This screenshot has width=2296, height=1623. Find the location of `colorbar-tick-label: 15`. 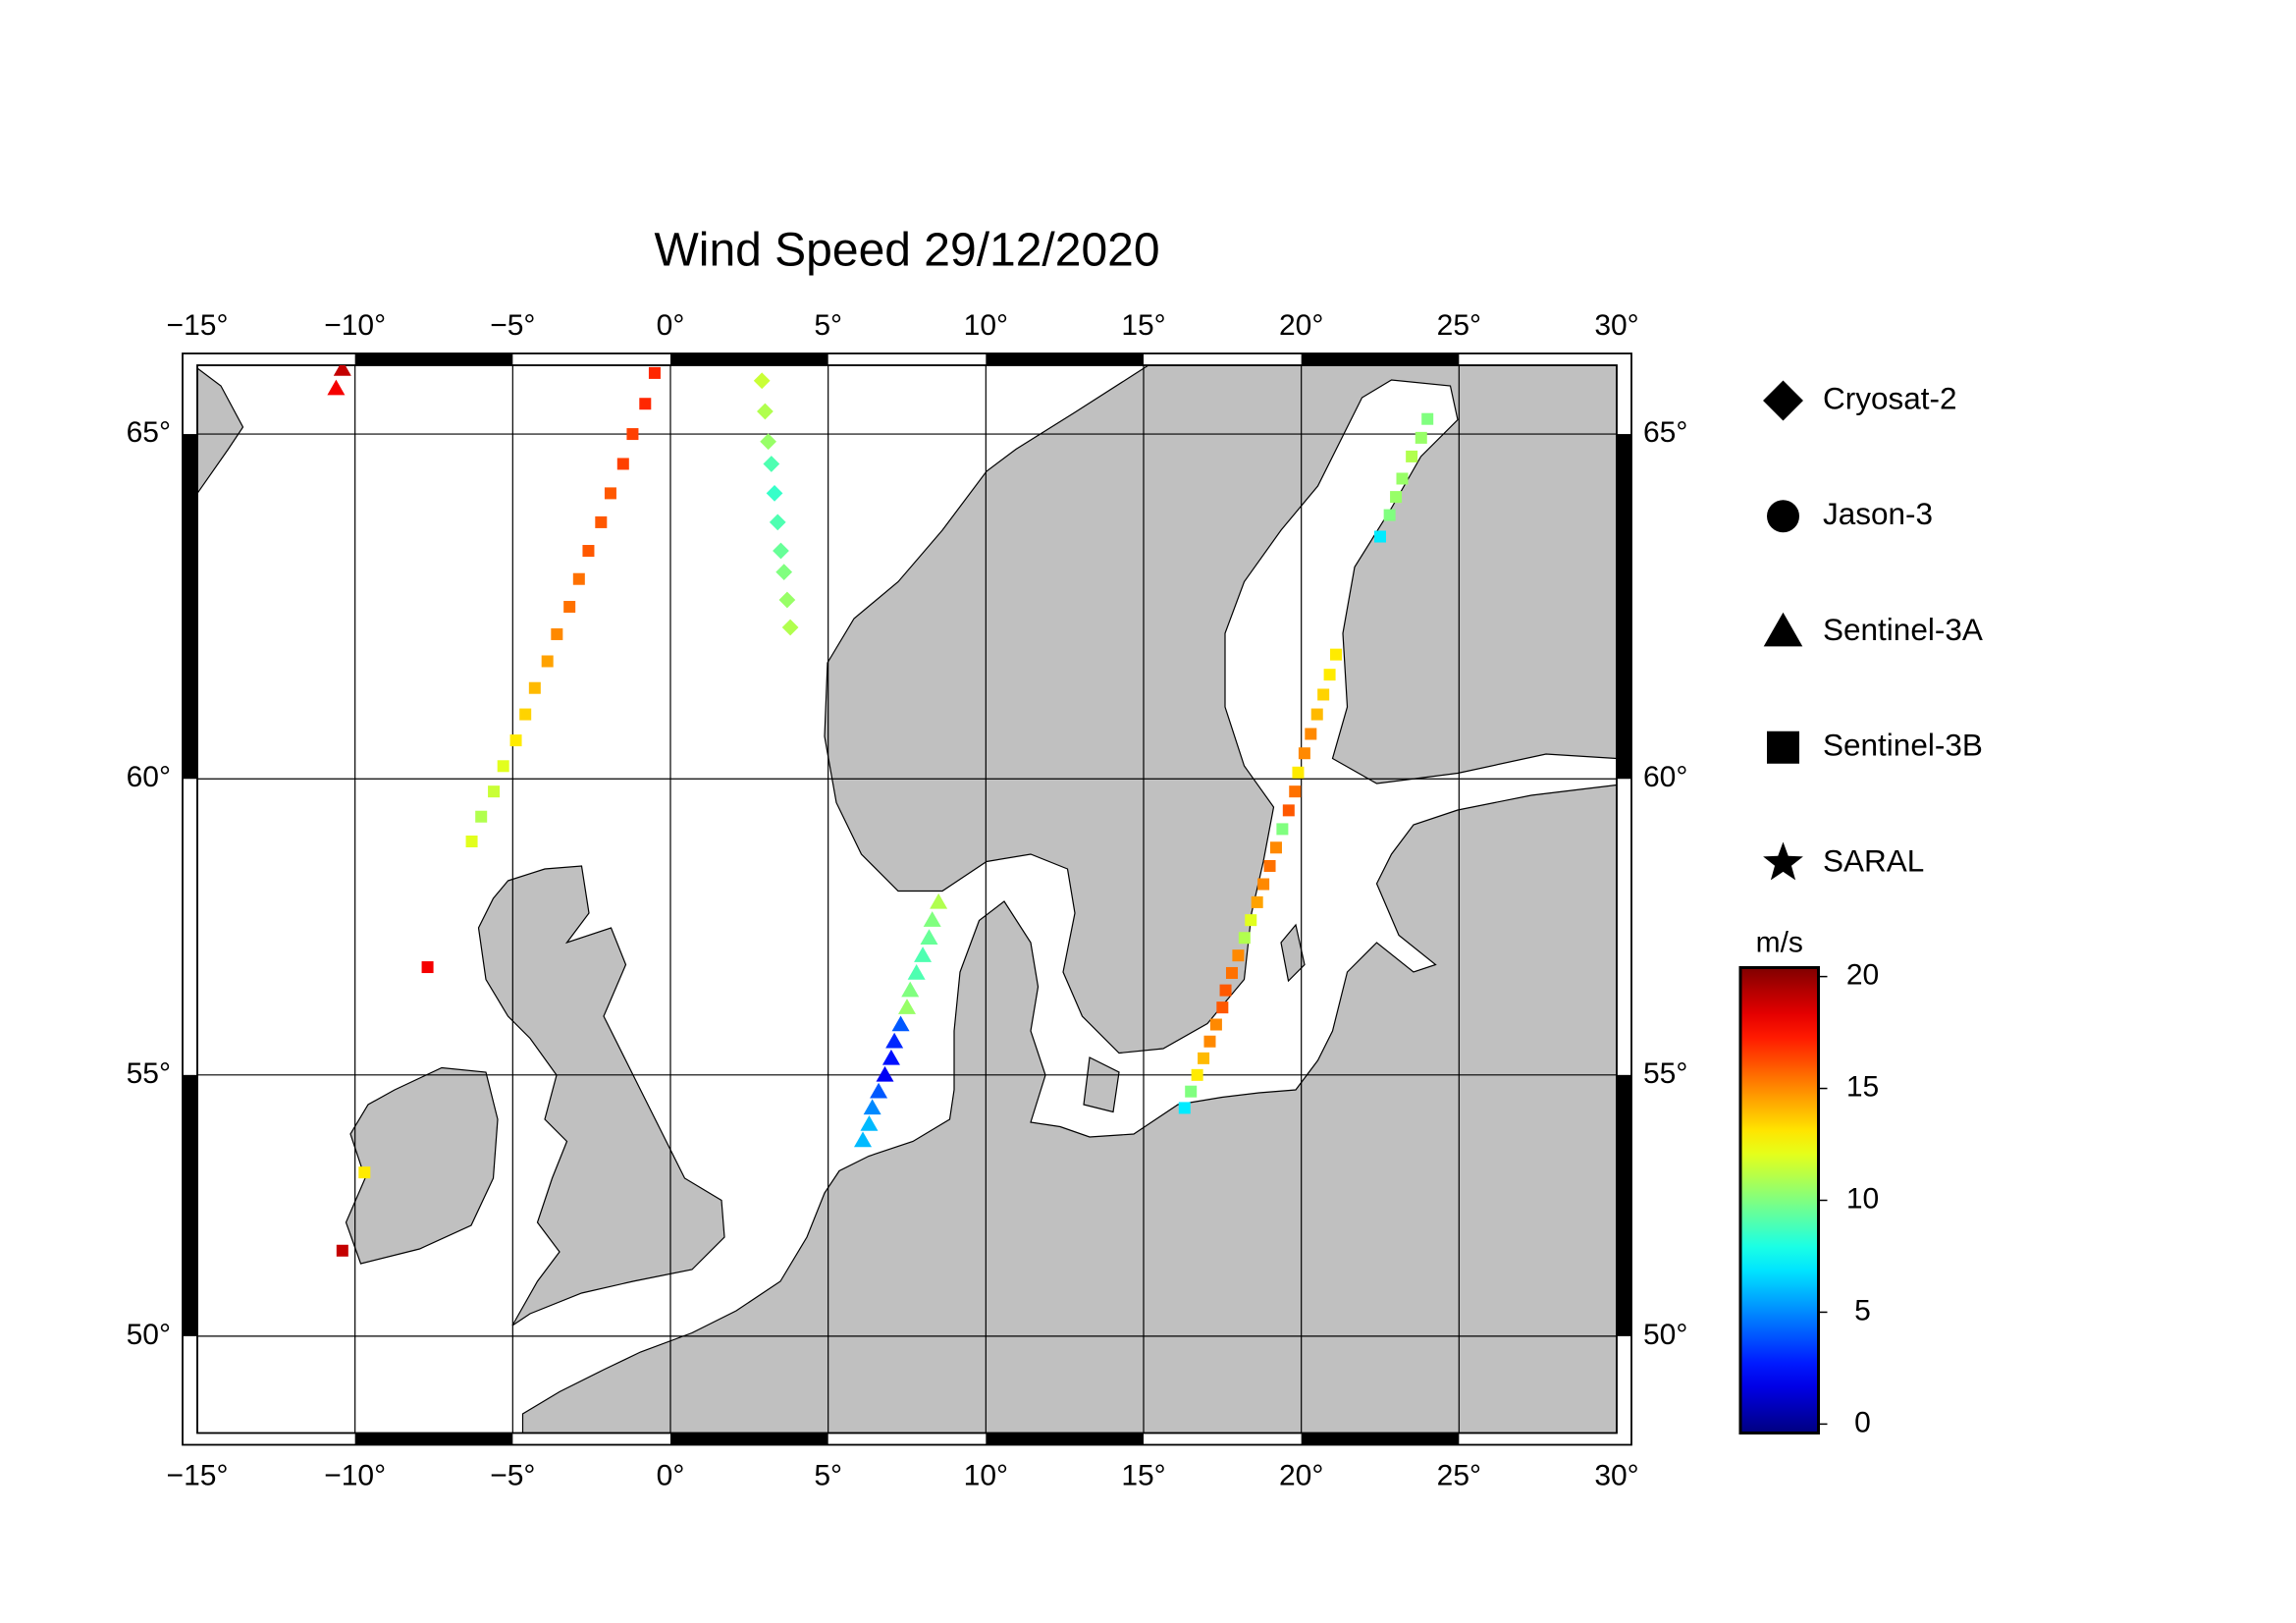

colorbar-tick-label: 15 is located at coordinates (1863, 1086).